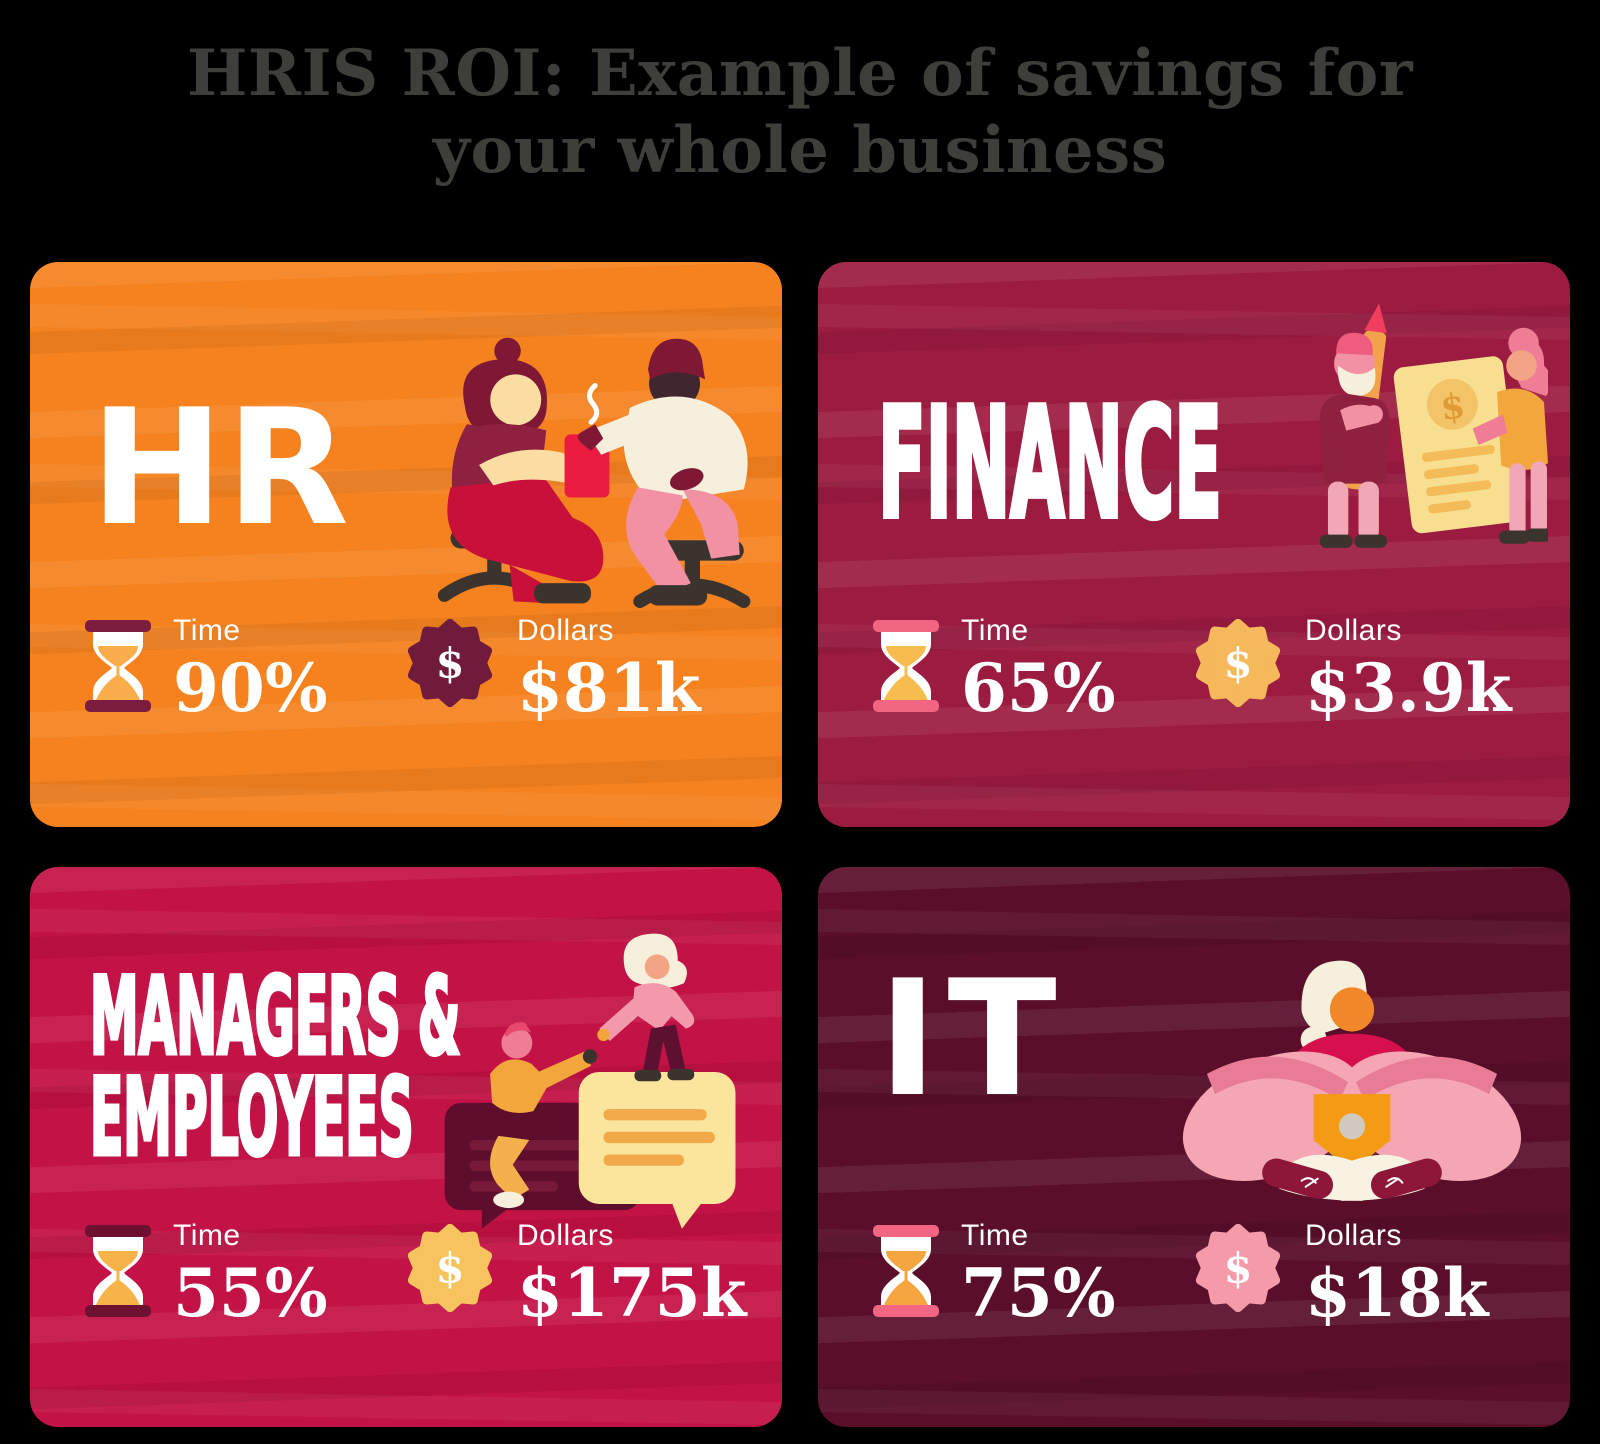 This screenshot has height=1444, width=1600. I want to click on dollars-value: $18k, so click(1397, 1293).